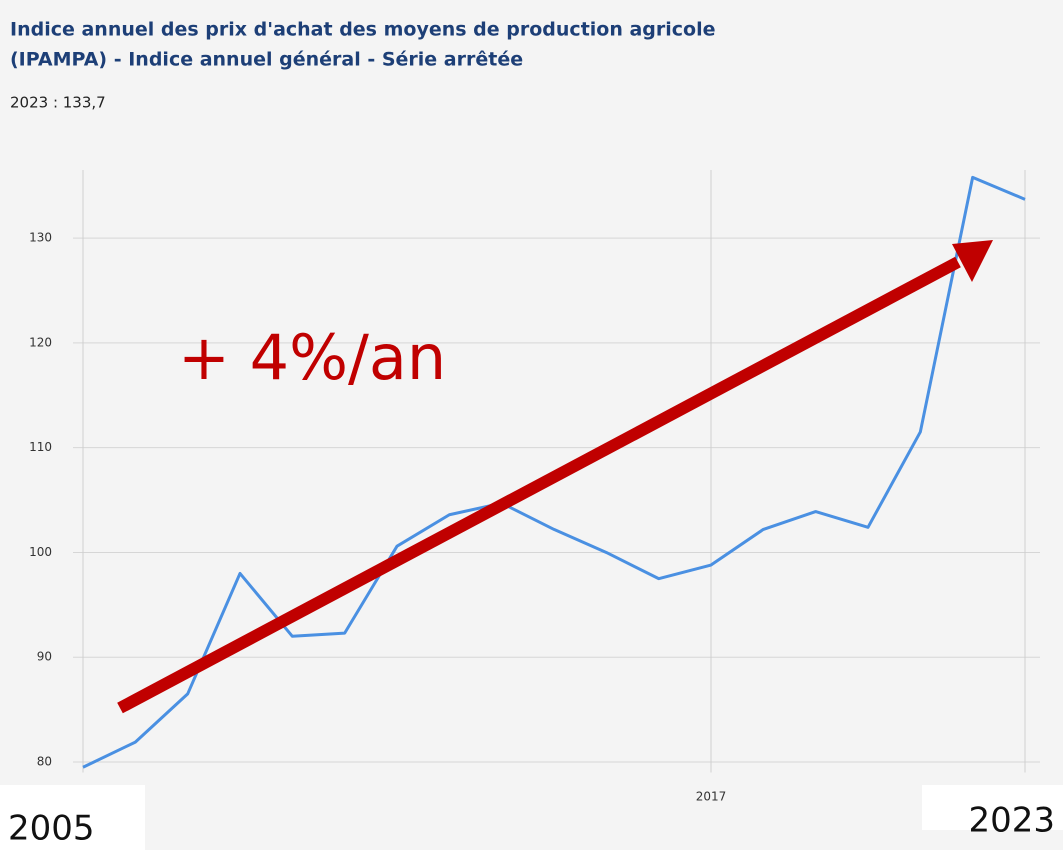 This screenshot has width=1063, height=850. Describe the element at coordinates (44, 657) in the screenshot. I see `y-tick-label: 90` at that location.